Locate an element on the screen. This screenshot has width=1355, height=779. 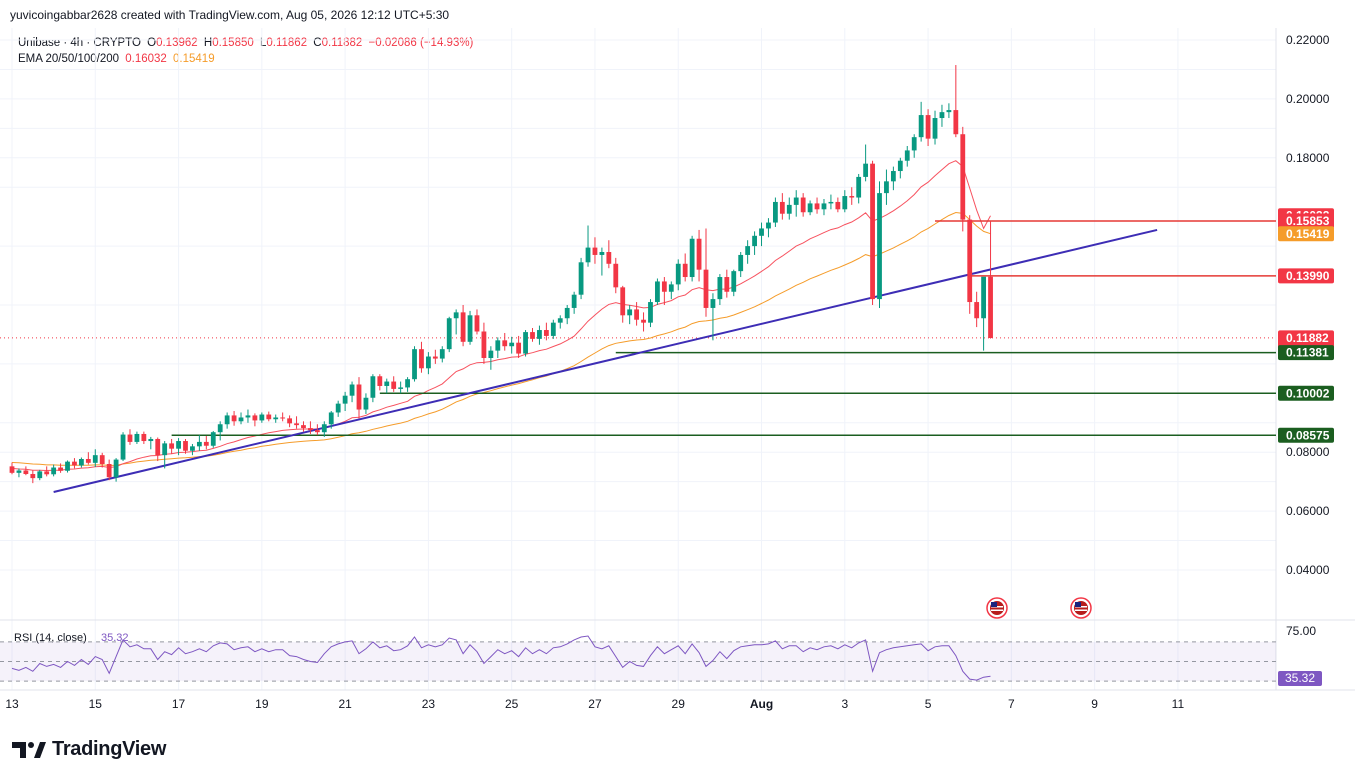
time-axis: 13 15 17 19 21 23 25 27 29 Aug 3 5 7 9 11 is located at coordinates (594, 704).